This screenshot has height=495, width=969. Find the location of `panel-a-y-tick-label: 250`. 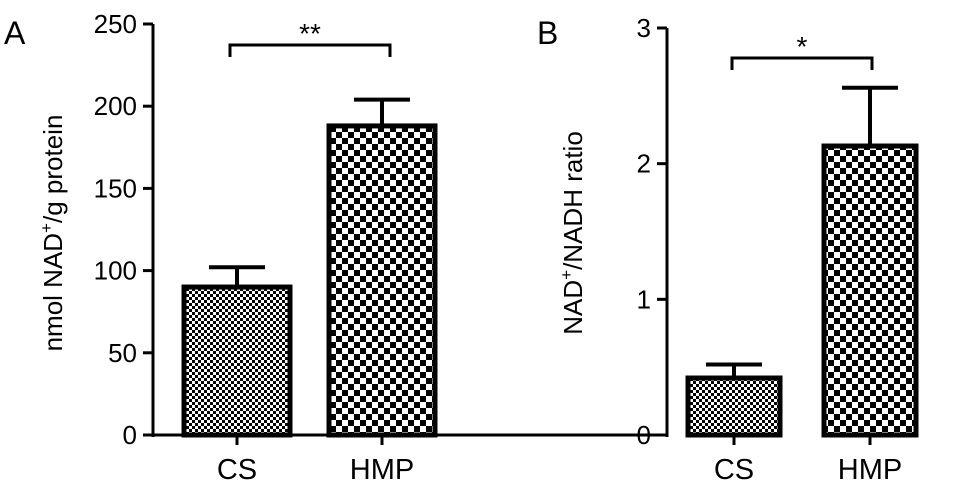

panel-a-y-tick-label: 250 is located at coordinates (115, 24).